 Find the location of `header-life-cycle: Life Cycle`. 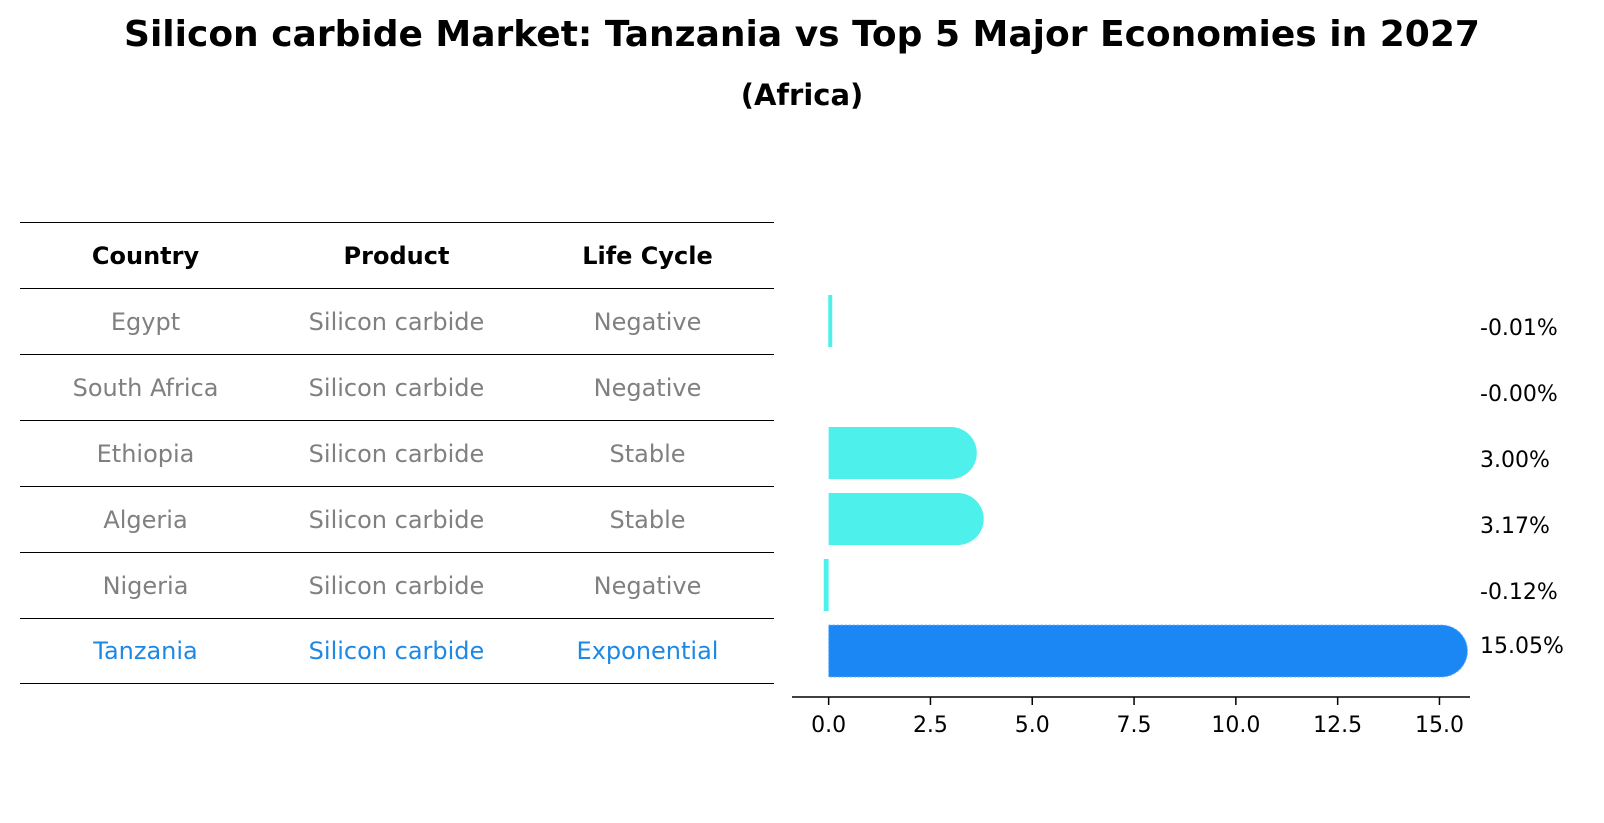

header-life-cycle: Life Cycle is located at coordinates (647, 255).